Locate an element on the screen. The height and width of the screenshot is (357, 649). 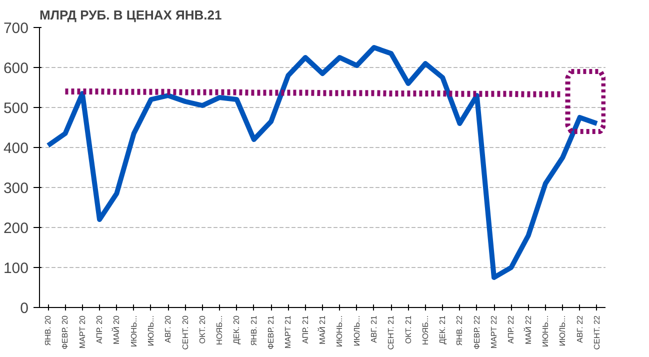
y-tick-label: 0 is located at coordinates (24, 308).